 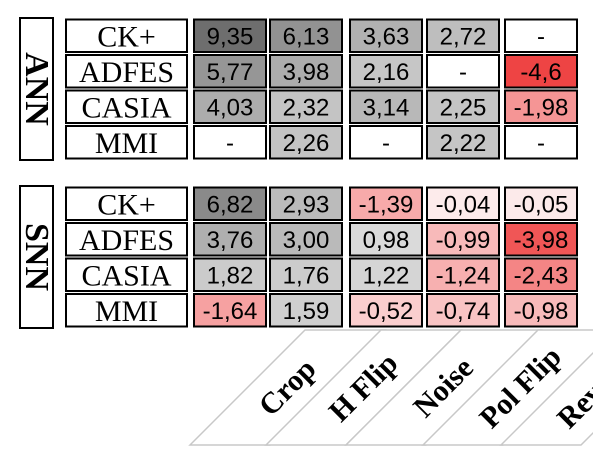 I want to click on cell-value: 9,35, so click(x=230, y=36).